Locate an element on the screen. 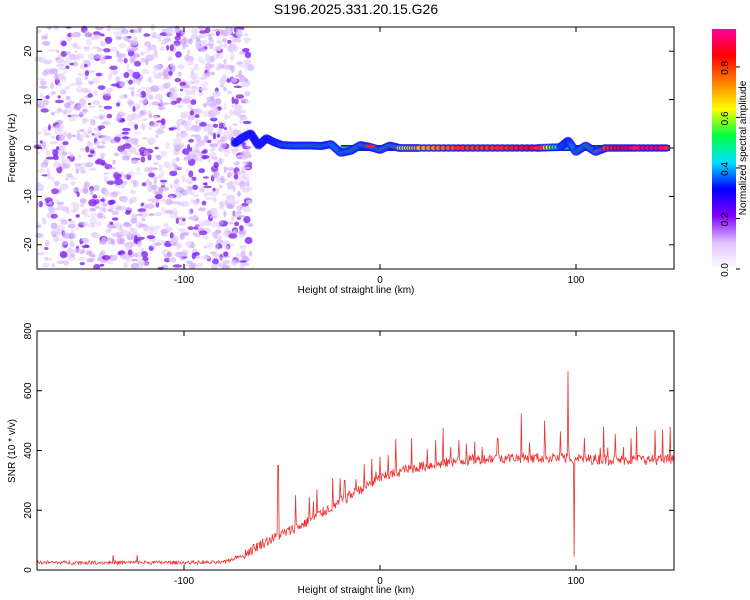  signal-track is located at coordinates (450, 143).